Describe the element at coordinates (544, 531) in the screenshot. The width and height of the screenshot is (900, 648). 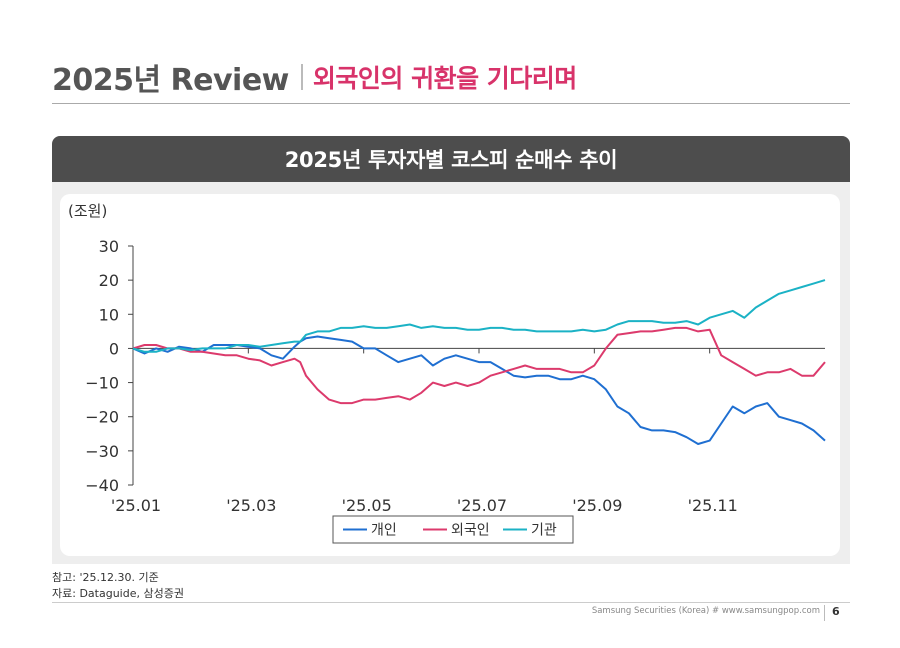
I see `legend-label: 기관` at that location.